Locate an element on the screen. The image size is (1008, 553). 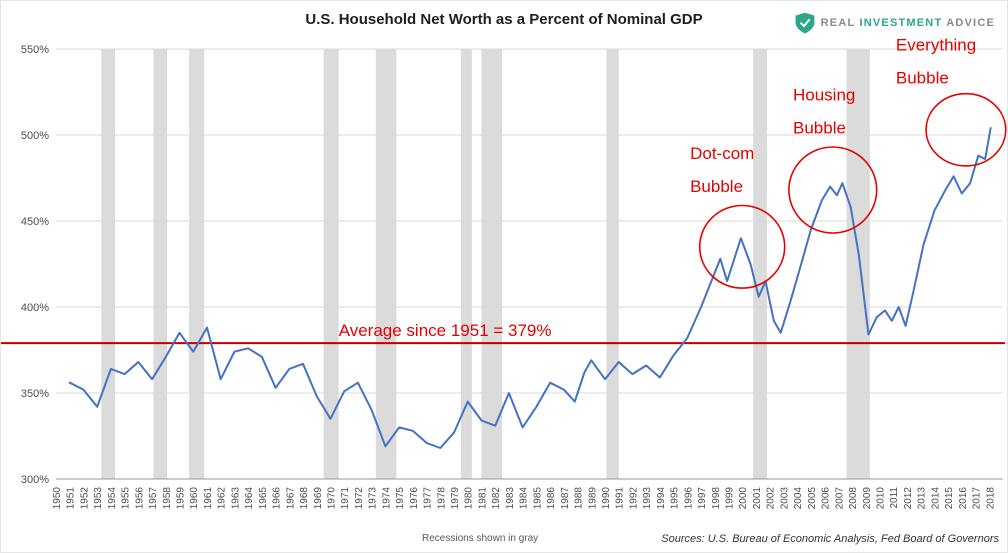
x-tick-label: 2005 is located at coordinates (812, 498).